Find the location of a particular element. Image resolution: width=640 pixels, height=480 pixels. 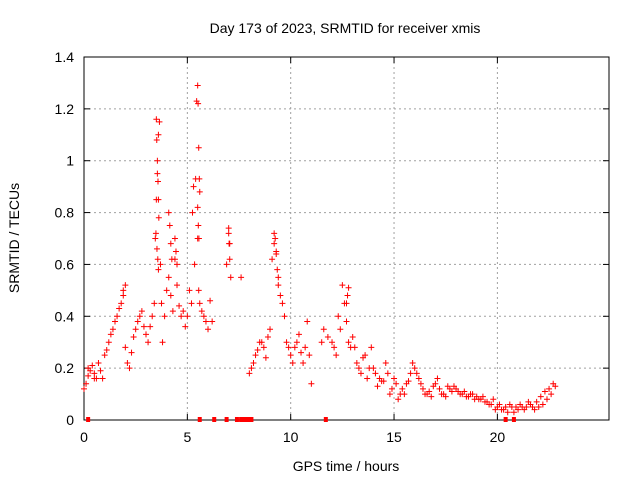

x-tick-label: 20 is located at coordinates (498, 437).